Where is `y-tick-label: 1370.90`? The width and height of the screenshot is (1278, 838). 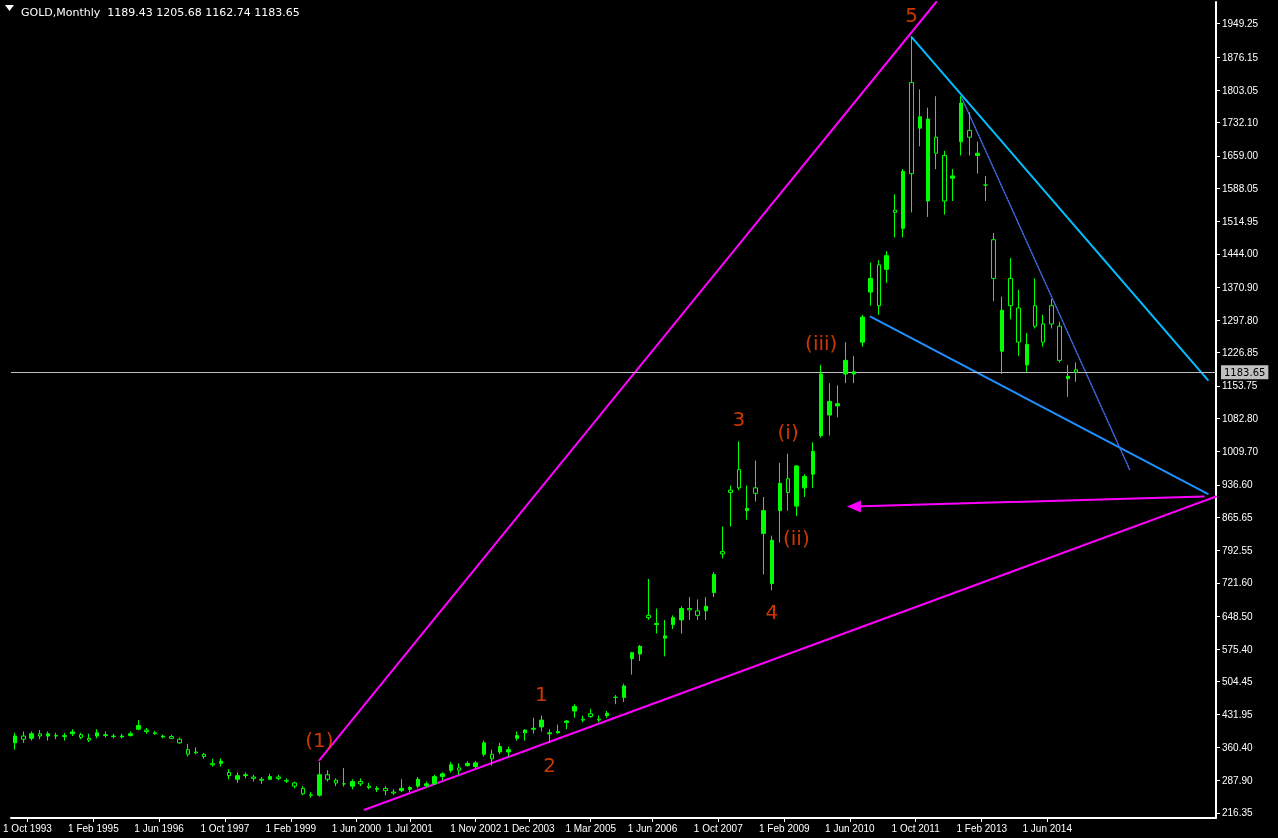
y-tick-label: 1370.90 is located at coordinates (1240, 287).